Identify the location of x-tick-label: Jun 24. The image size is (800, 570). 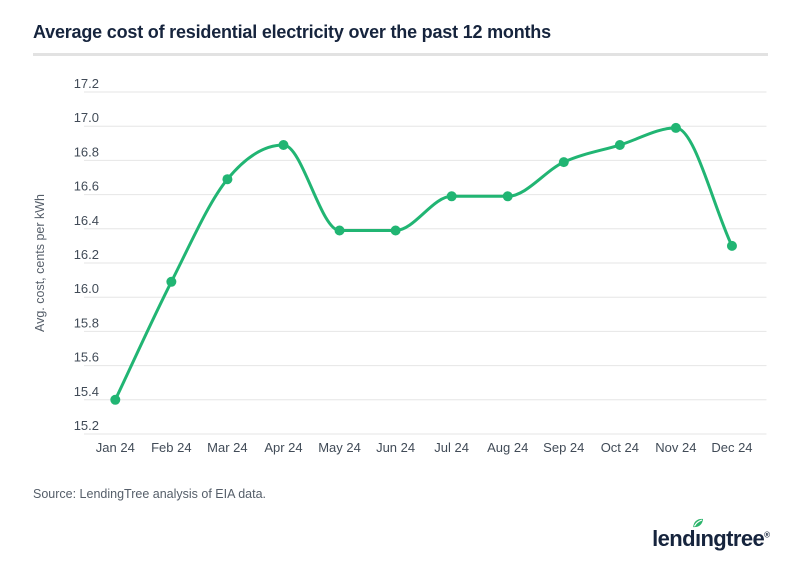
(395, 447).